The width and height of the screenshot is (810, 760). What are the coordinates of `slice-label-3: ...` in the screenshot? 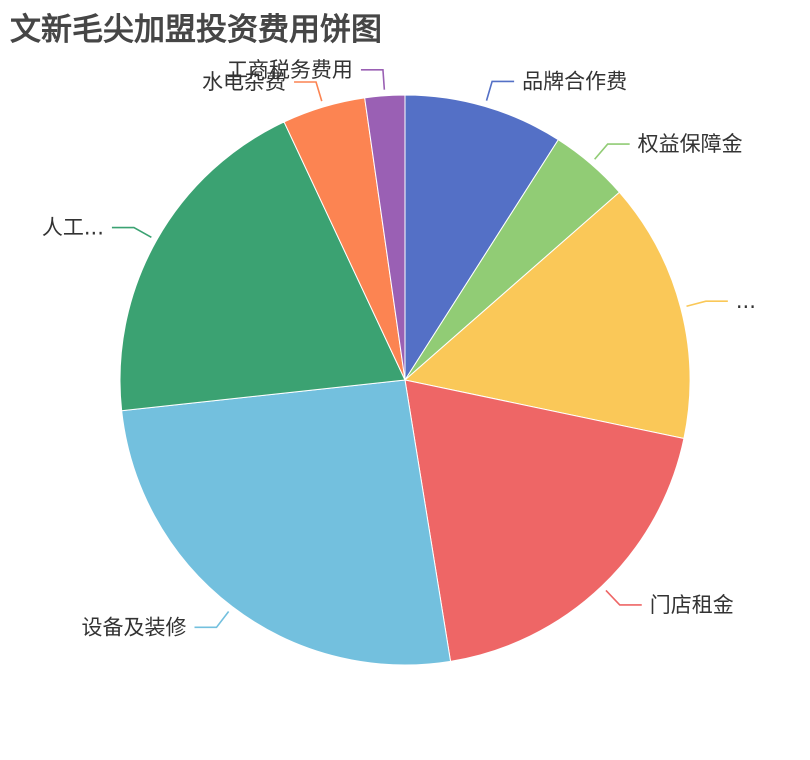 It's located at (746, 301).